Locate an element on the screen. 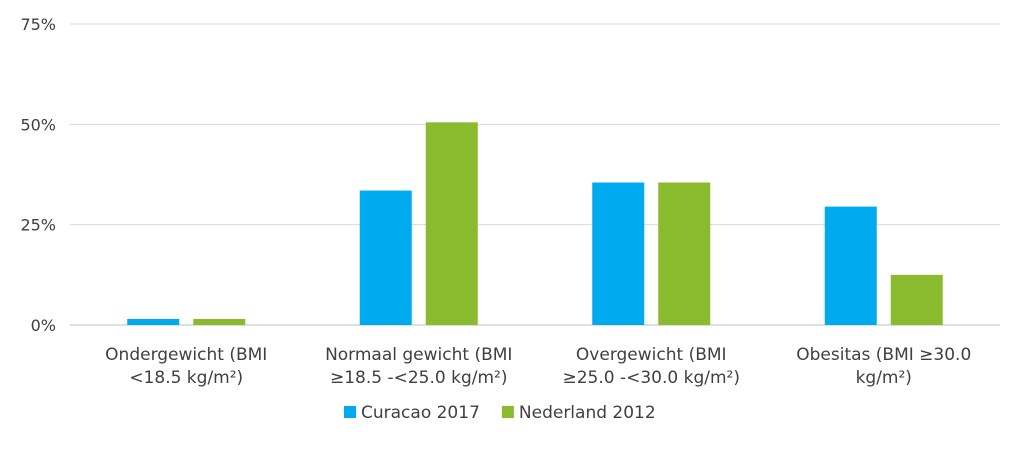 This screenshot has width=1023, height=451. x-category-label: ≥18.5 -<25.0 kg/m²) is located at coordinates (419, 378).